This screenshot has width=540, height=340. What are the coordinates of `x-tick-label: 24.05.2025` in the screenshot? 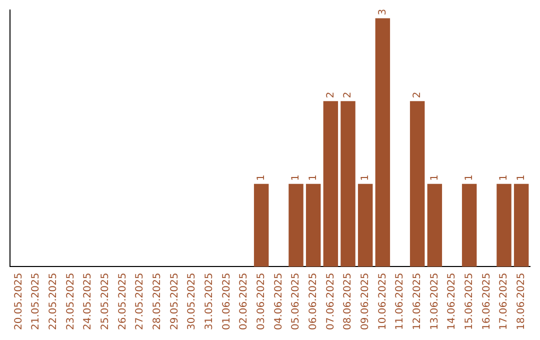 It's located at (88, 301).